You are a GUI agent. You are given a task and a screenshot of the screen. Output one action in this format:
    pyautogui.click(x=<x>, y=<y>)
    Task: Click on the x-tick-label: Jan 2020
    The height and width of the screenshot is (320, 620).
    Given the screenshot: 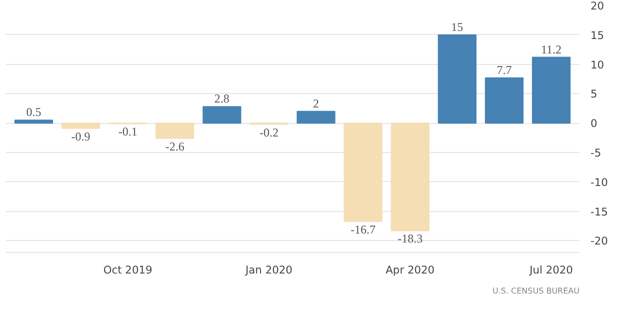 What is the action you would take?
    pyautogui.click(x=268, y=270)
    